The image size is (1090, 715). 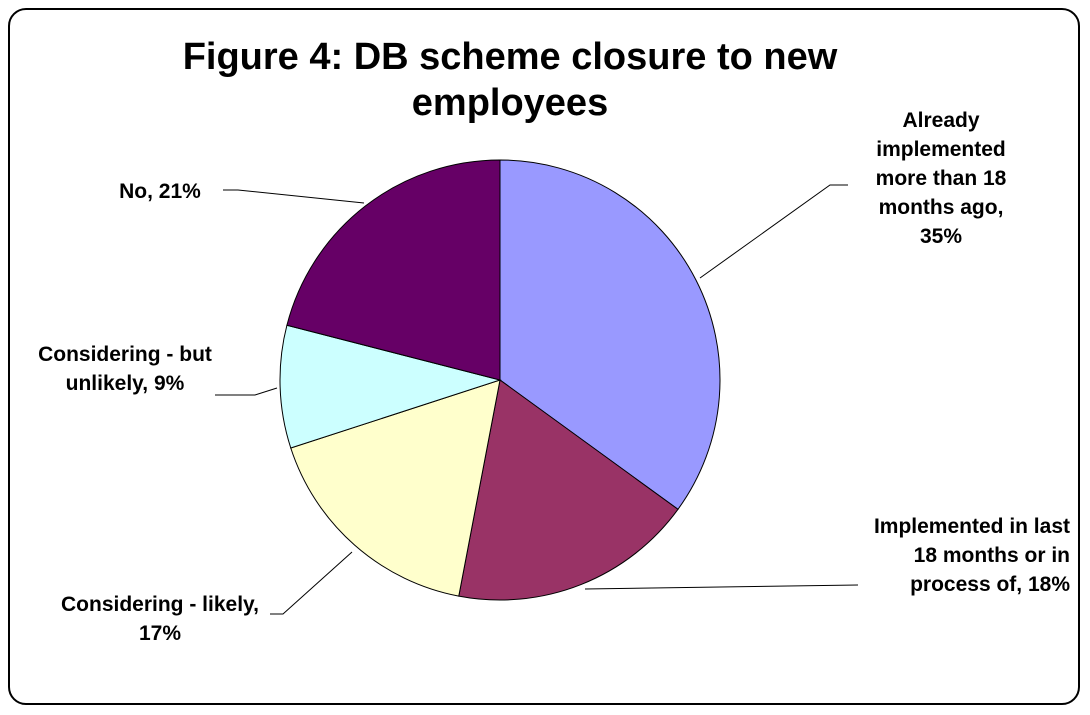 I want to click on pie-slice-implemented-last-18-months, so click(x=568, y=490).